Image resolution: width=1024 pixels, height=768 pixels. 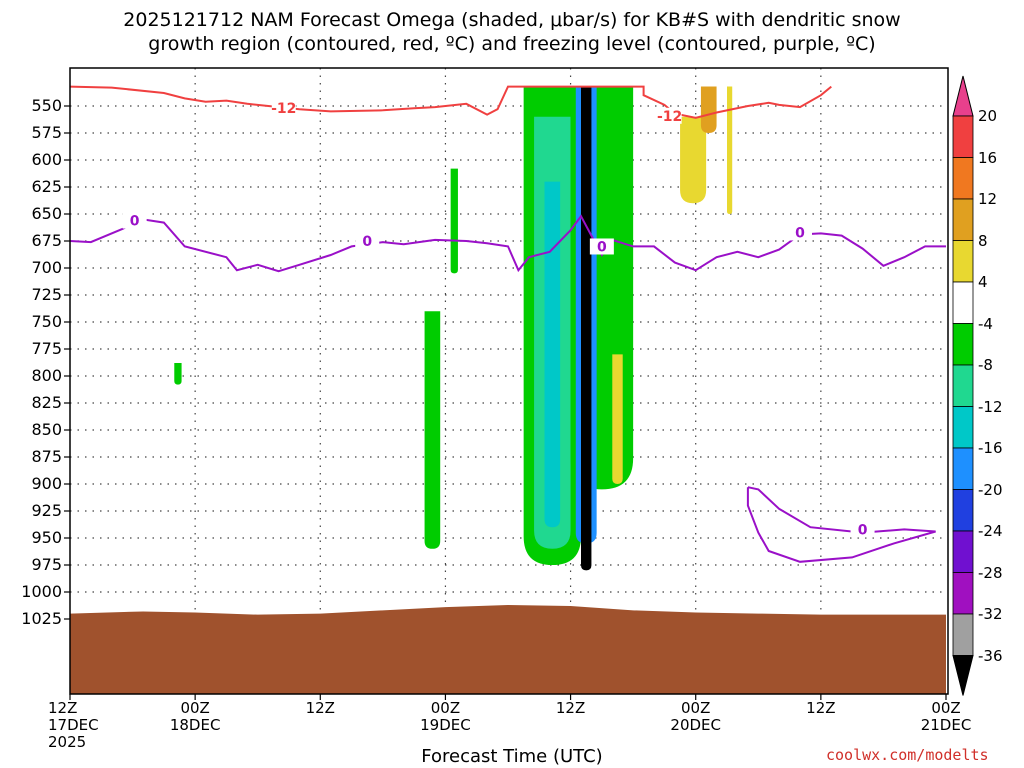 What do you see at coordinates (46, 537) in the screenshot?
I see `y-tick-label-950: 950` at bounding box center [46, 537].